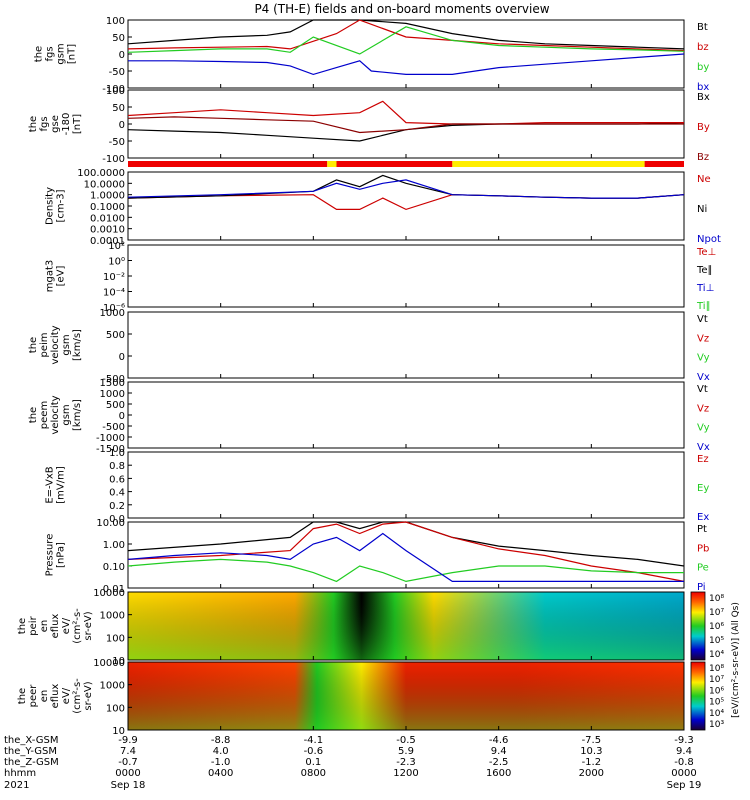 The height and width of the screenshot is (800, 750). What do you see at coordinates (31, 740) in the screenshot?
I see `x-axis-row-label: the_X-GSM` at bounding box center [31, 740].